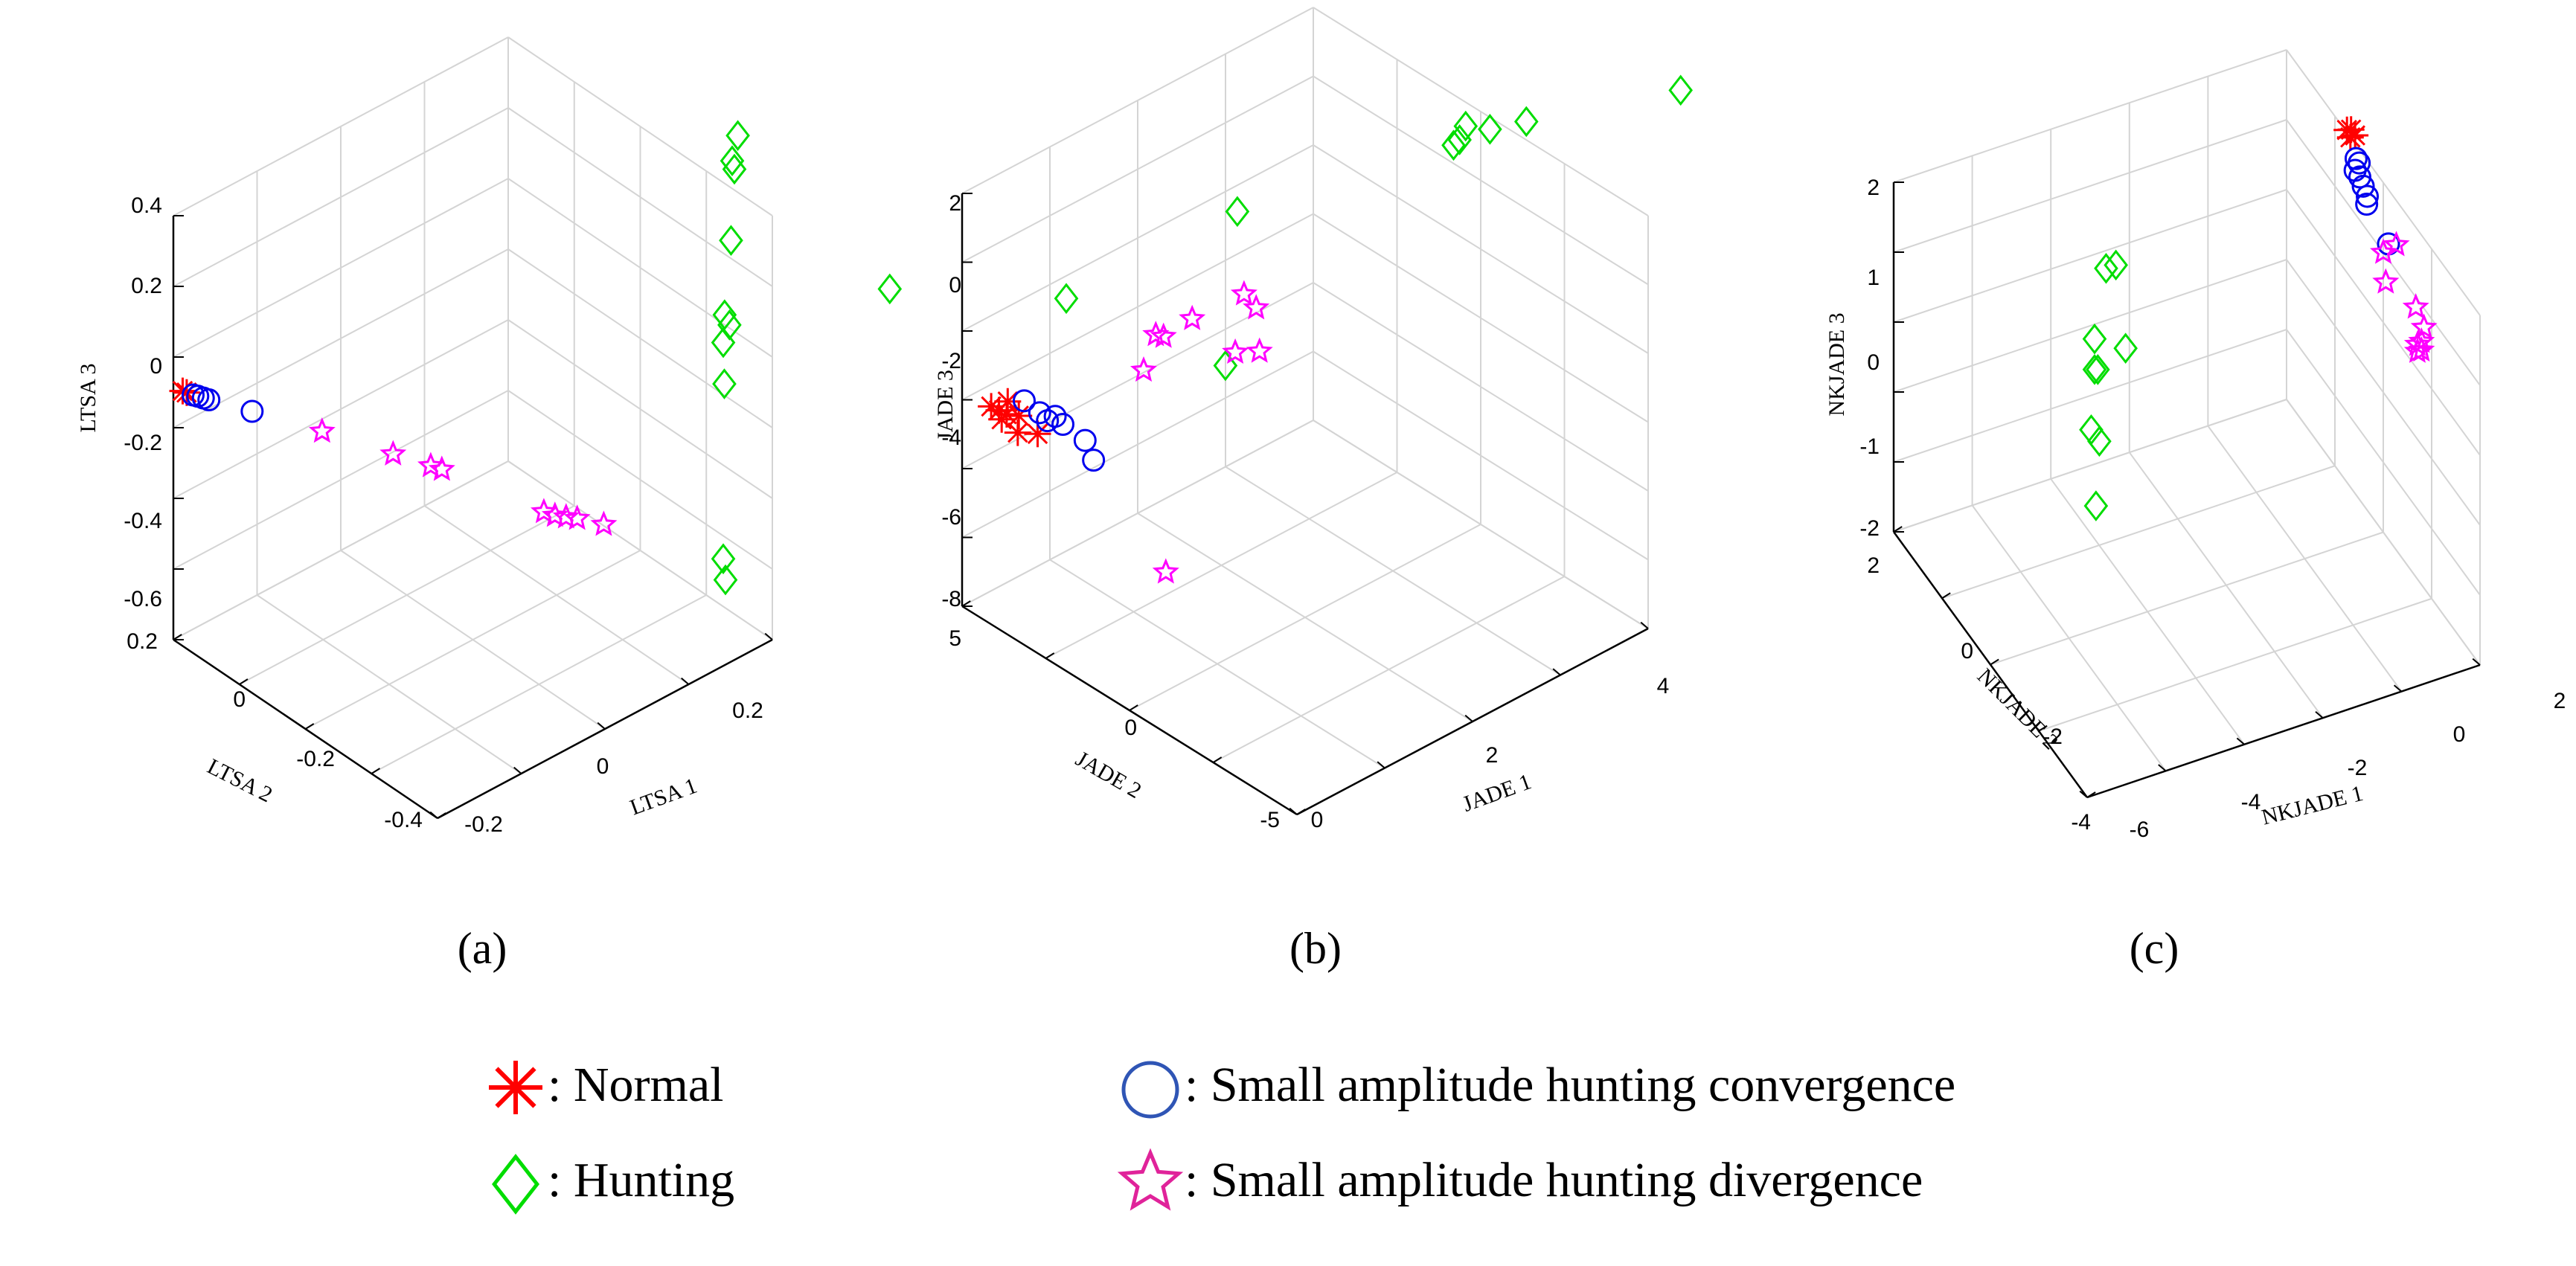  I want to click on z-tick: -0.2, so click(143, 443).